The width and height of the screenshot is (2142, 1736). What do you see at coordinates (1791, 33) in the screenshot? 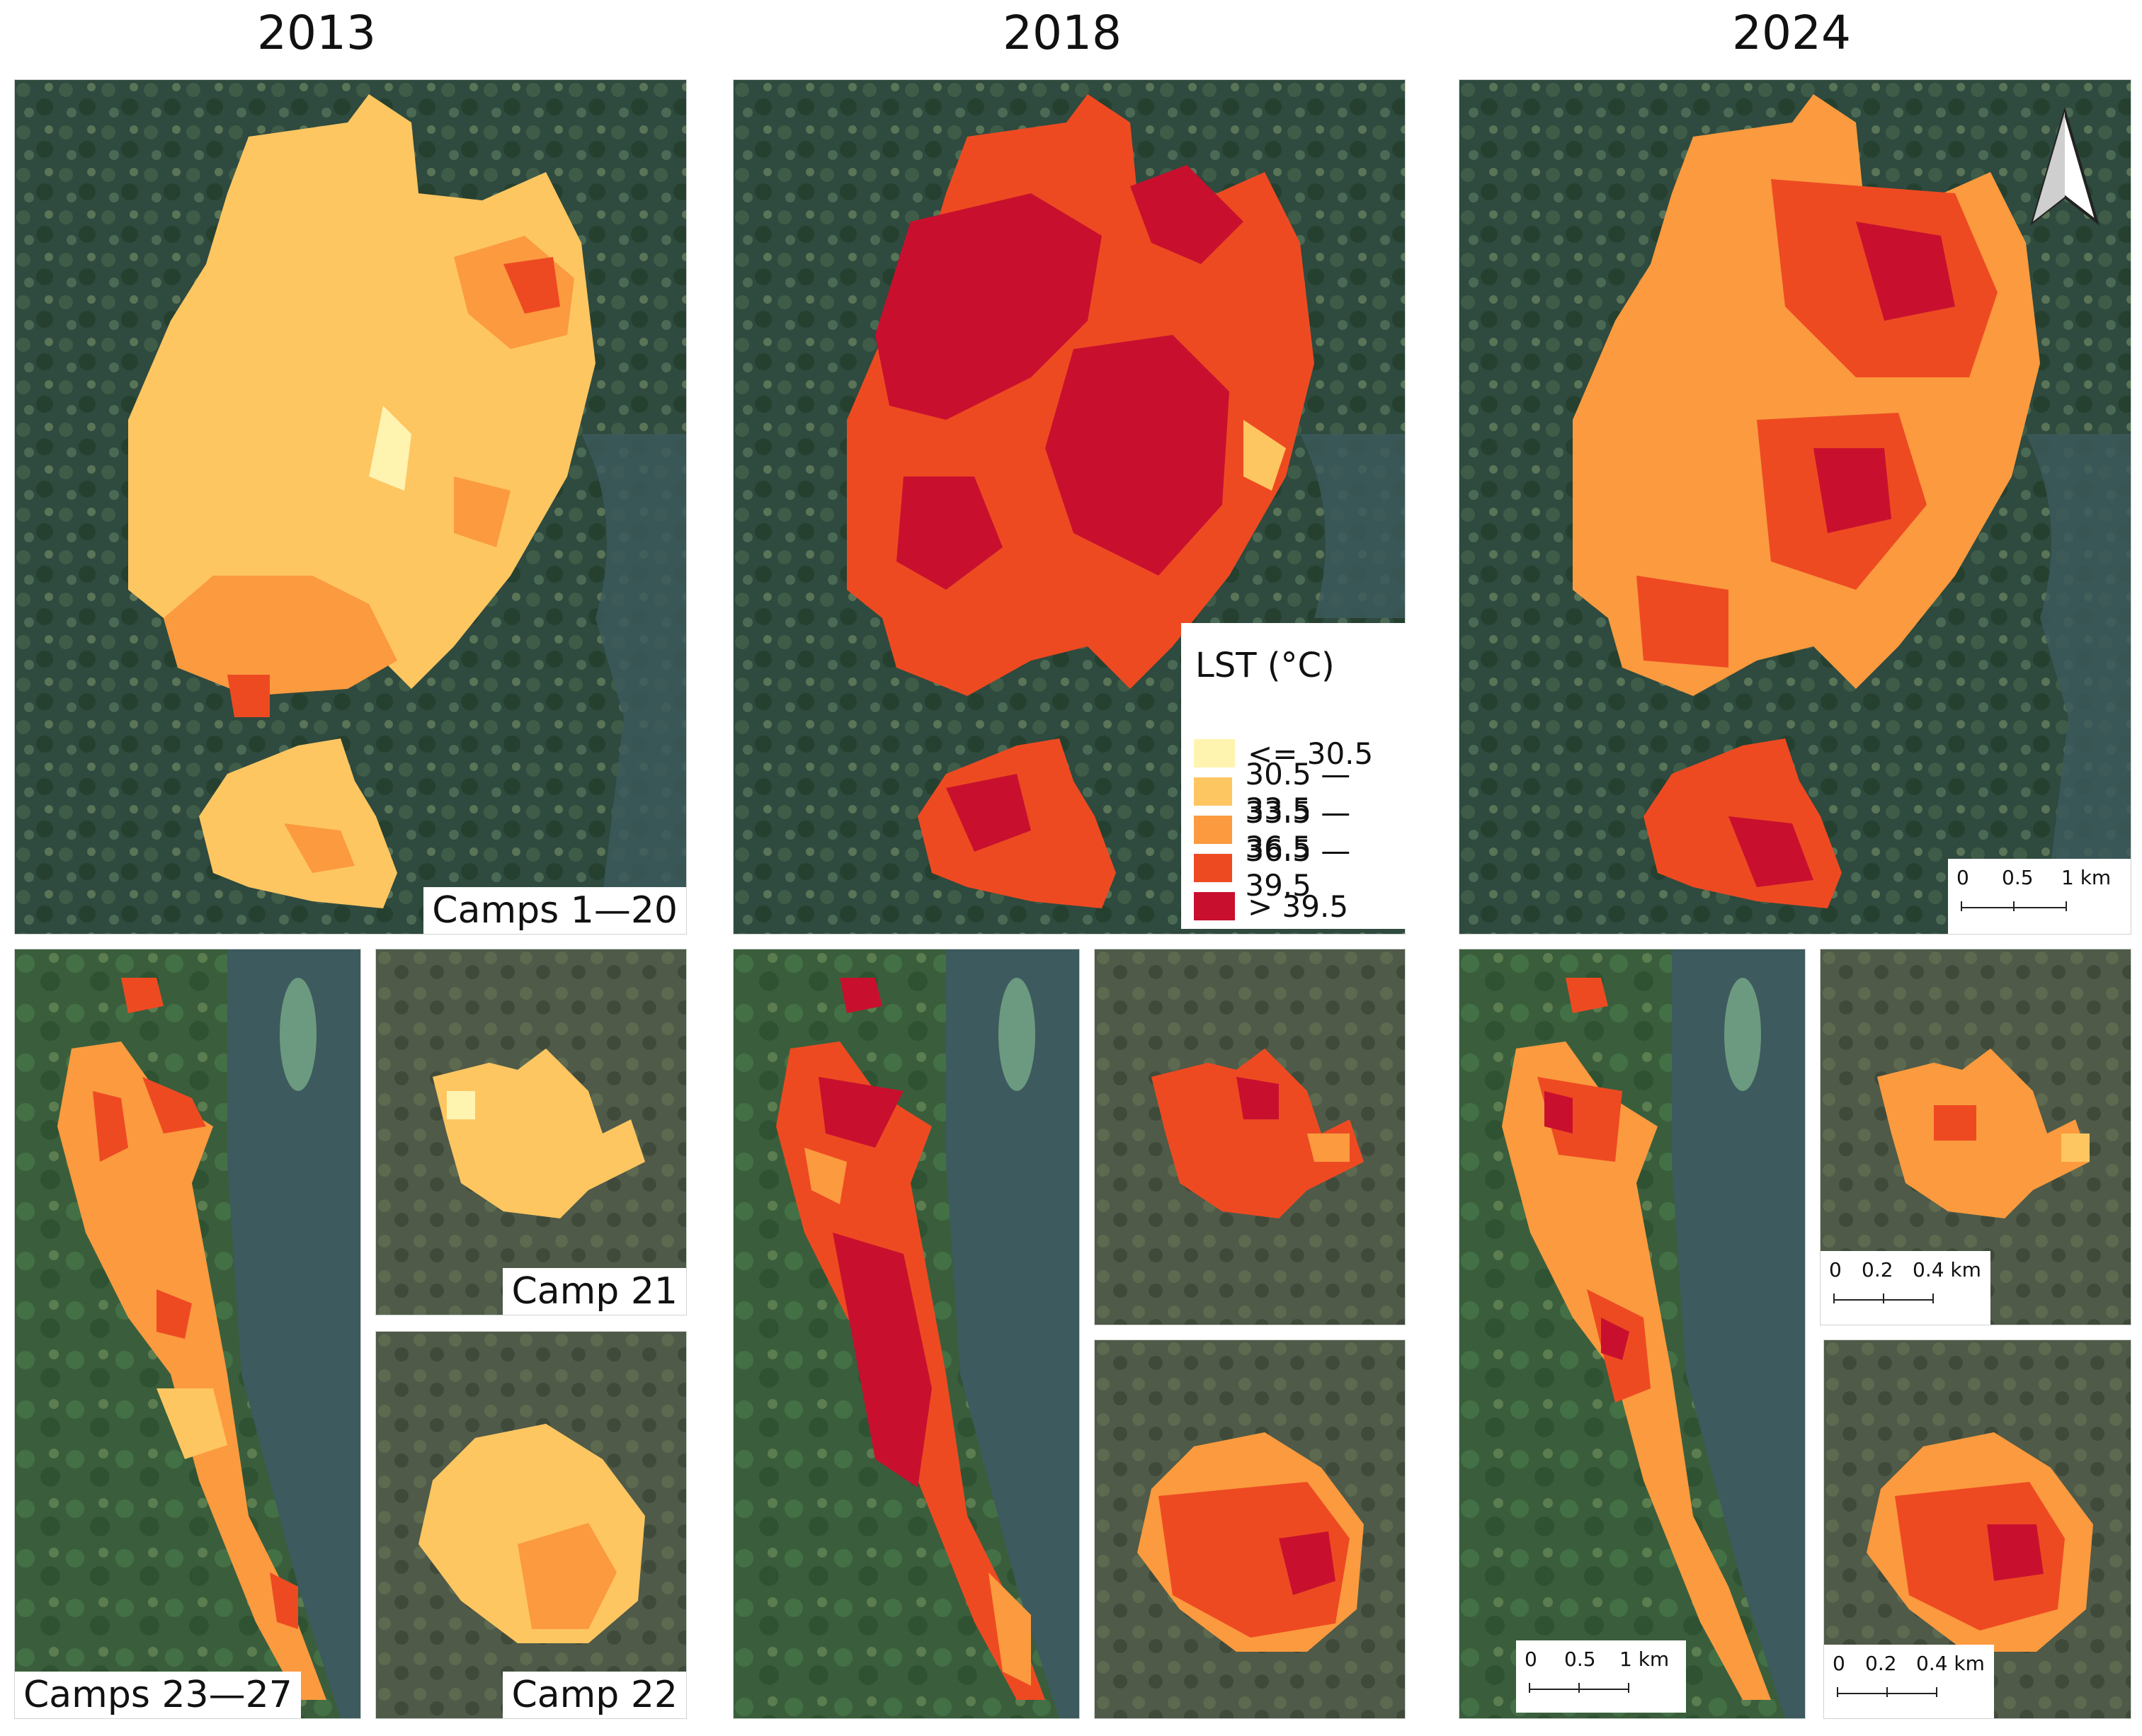
I see `year-title-2024: 2024` at bounding box center [1791, 33].